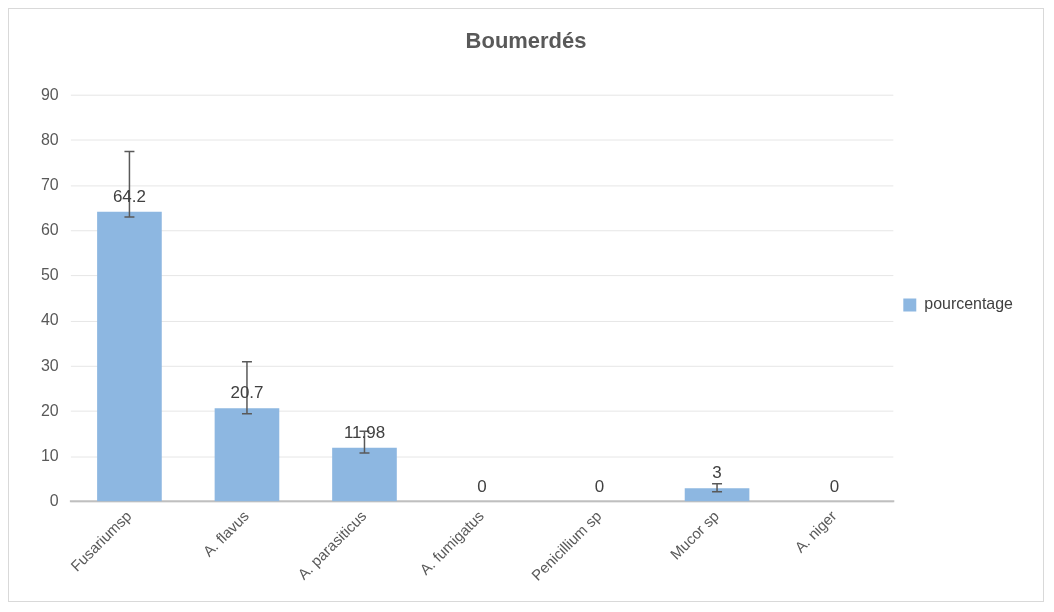  Describe the element at coordinates (49, 94) in the screenshot. I see `y-tick-label: 90` at that location.